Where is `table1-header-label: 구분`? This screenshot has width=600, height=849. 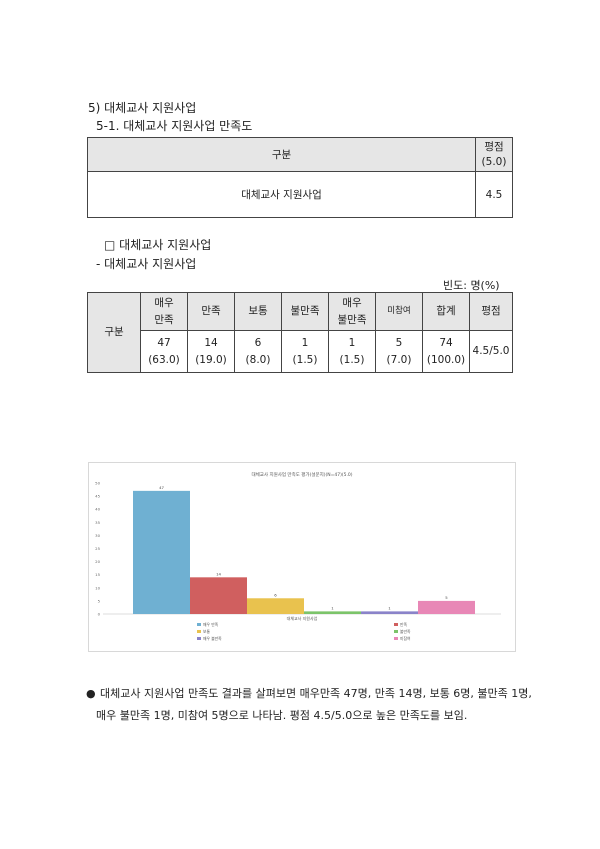 table1-header-label: 구분 is located at coordinates (281, 154).